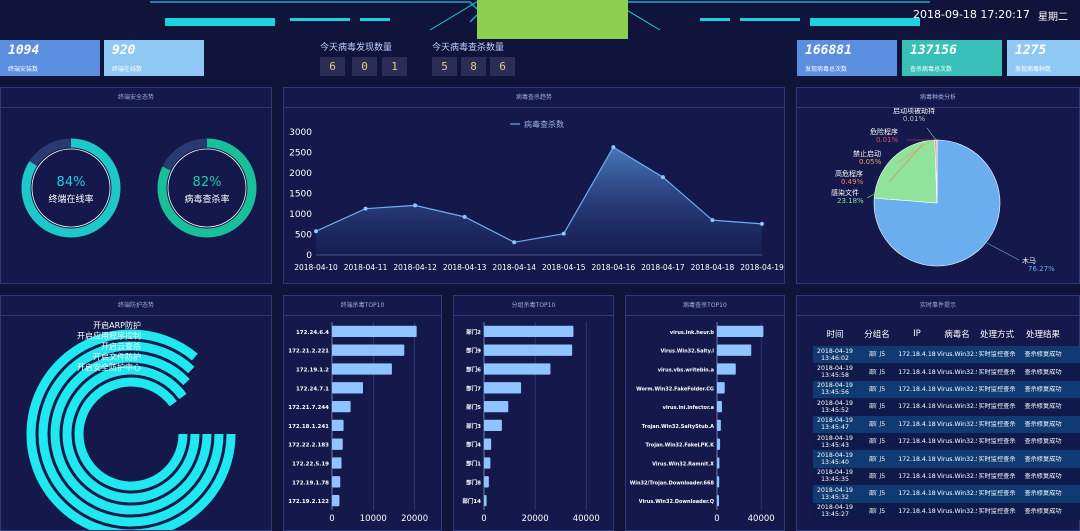 This screenshot has width=1080, height=531. I want to click on stat-installed: 1094 终端安装数, so click(50, 58).